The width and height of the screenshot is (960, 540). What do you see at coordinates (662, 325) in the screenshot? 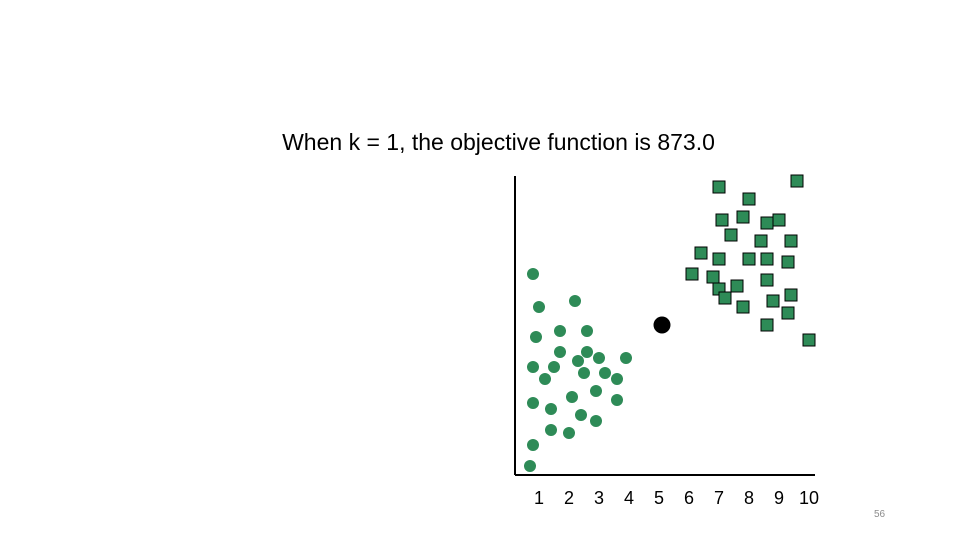
I see `centroid-point` at bounding box center [662, 325].